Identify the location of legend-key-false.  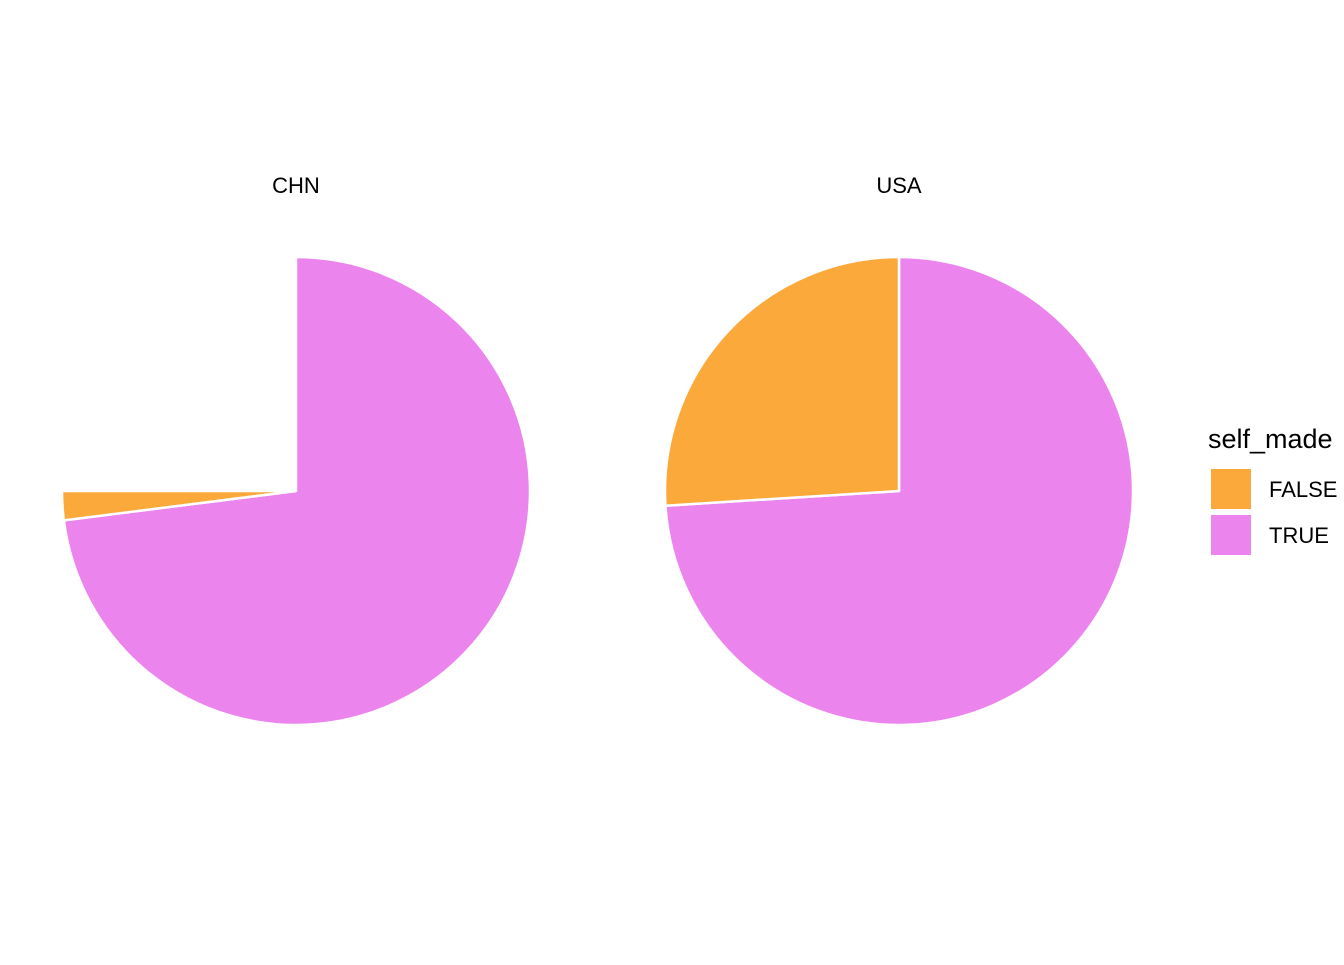
(1231, 489).